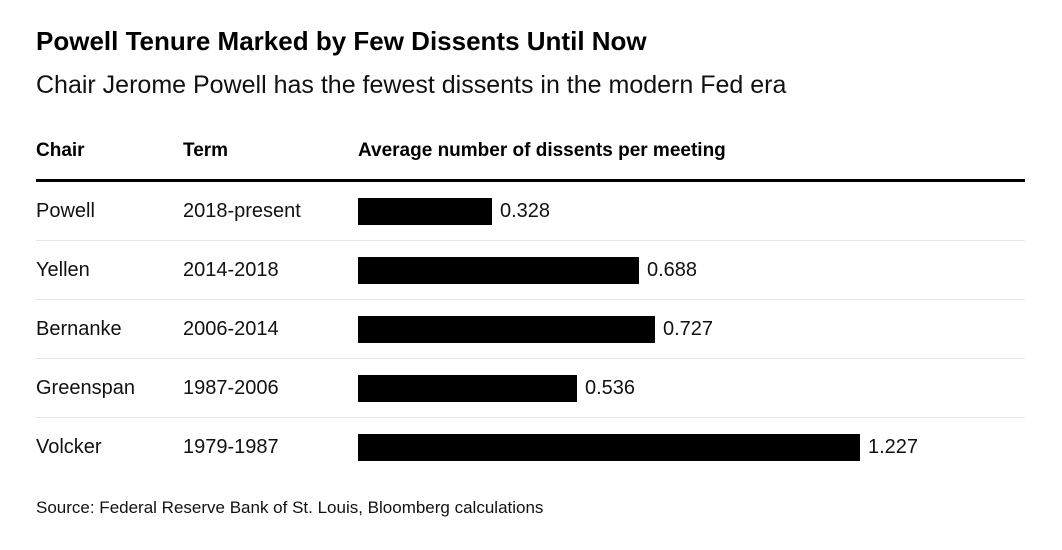  What do you see at coordinates (525, 210) in the screenshot?
I see `bar-value-label: 0.328` at bounding box center [525, 210].